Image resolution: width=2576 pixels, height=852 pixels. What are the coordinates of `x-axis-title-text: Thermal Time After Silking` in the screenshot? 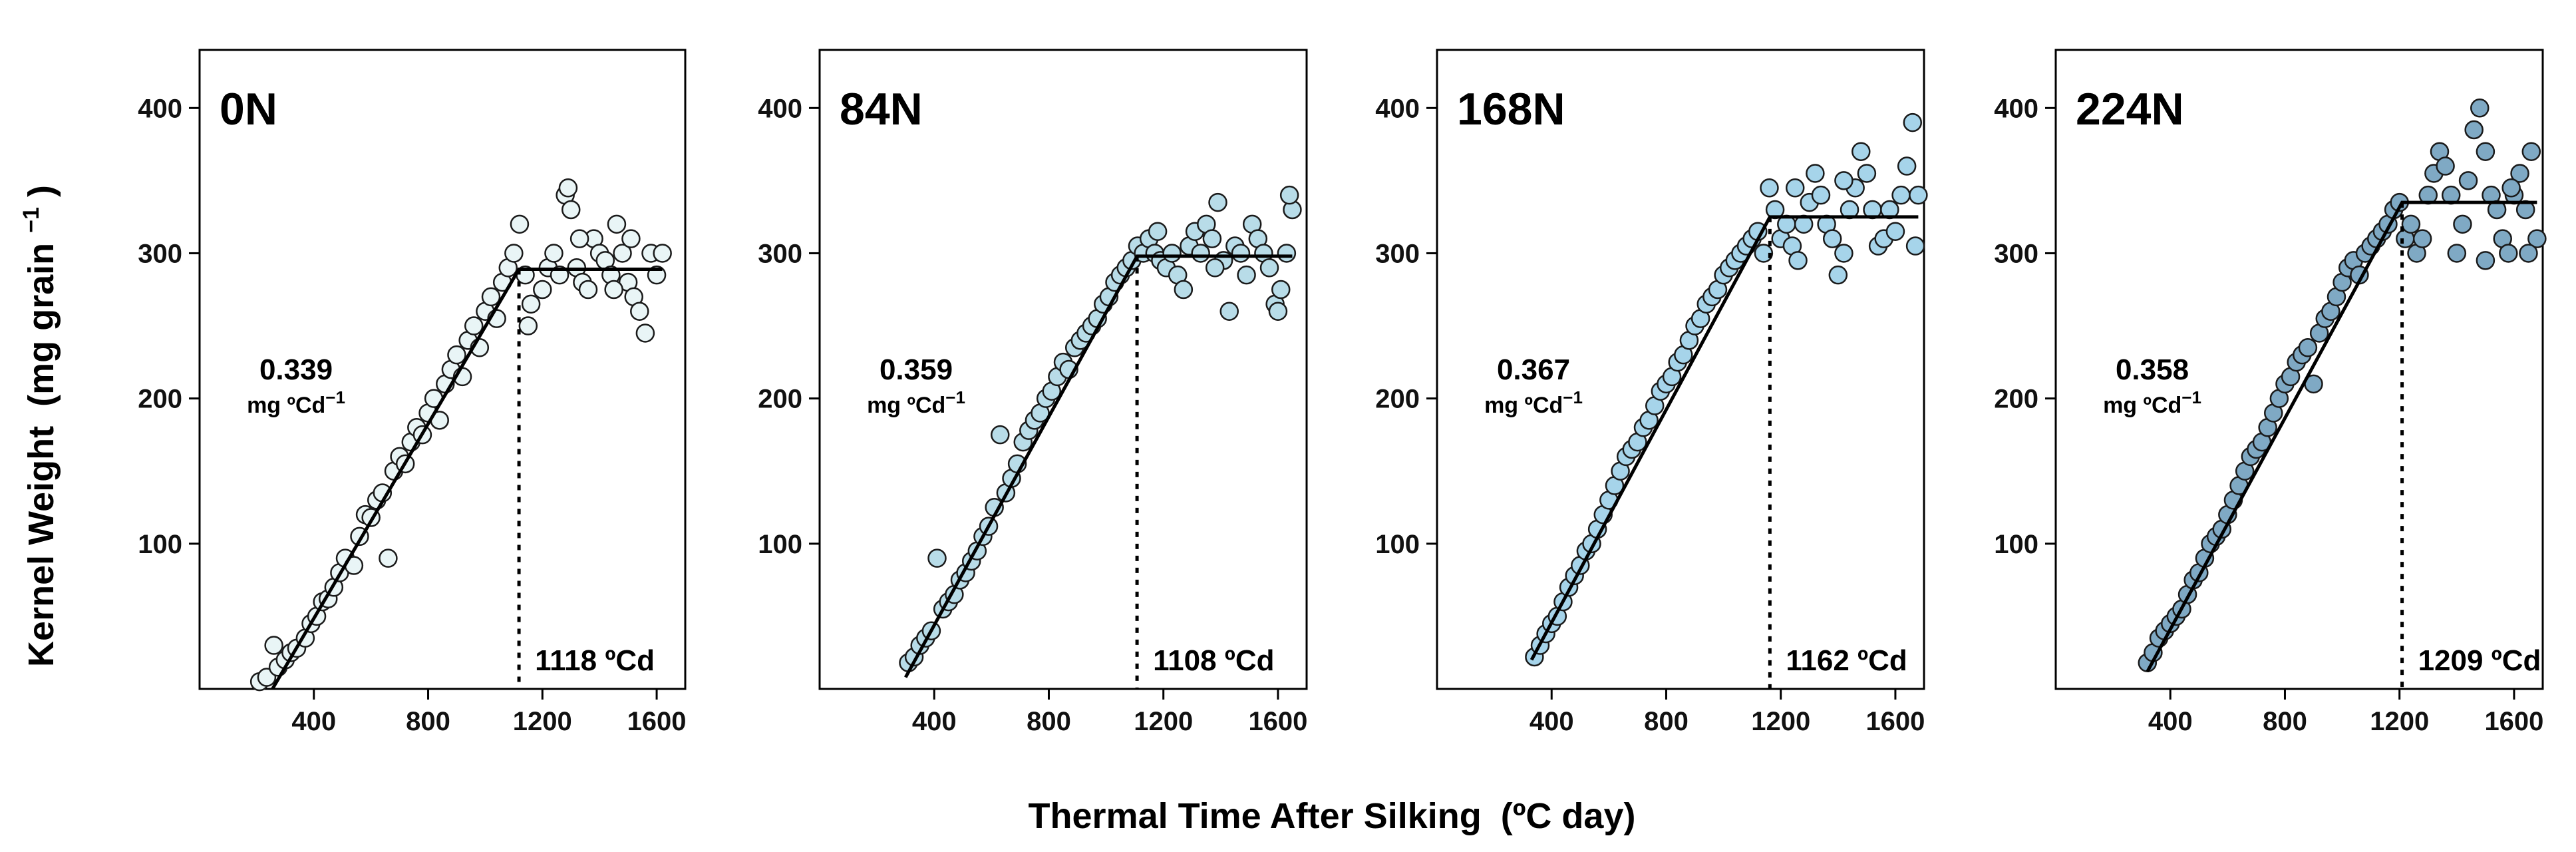 It's located at (1255, 816).